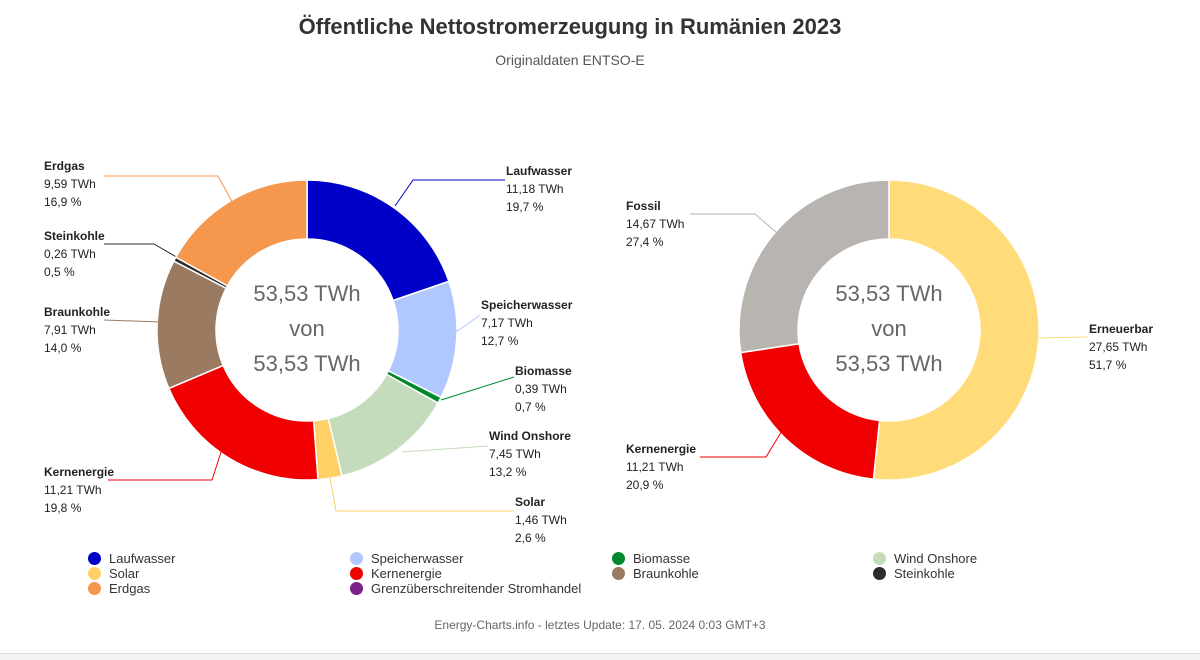  Describe the element at coordinates (406, 573) in the screenshot. I see `legend-label-kernenergie: Kernenergie` at that location.